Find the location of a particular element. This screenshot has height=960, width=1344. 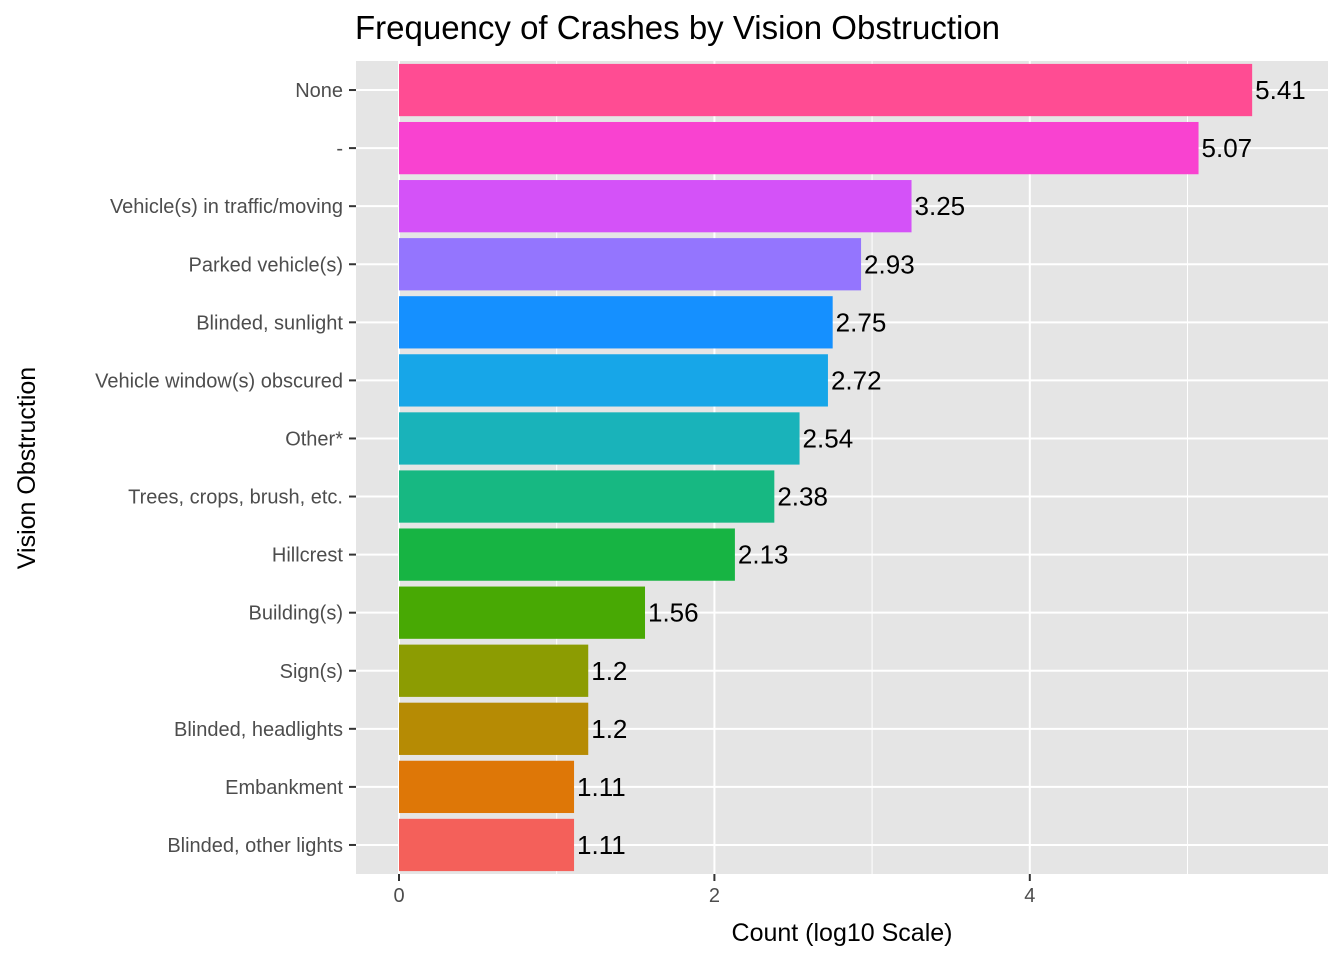

y-tick-label: Vehicle window(s) obscured is located at coordinates (219, 381).